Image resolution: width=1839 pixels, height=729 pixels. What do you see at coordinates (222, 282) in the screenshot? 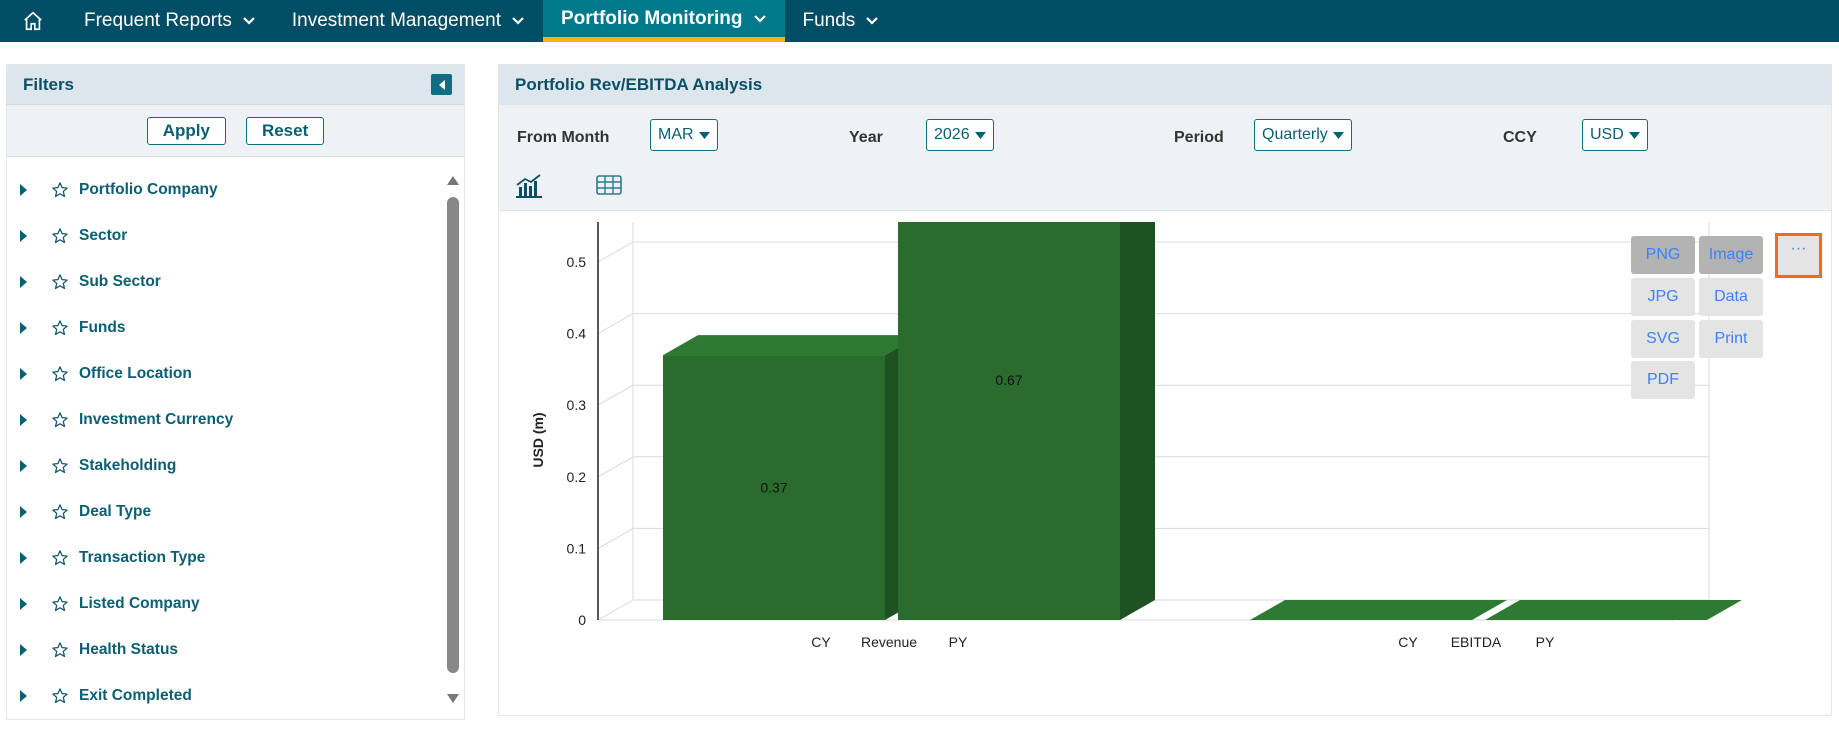
I see `filter-item: Sub Sector` at bounding box center [222, 282].